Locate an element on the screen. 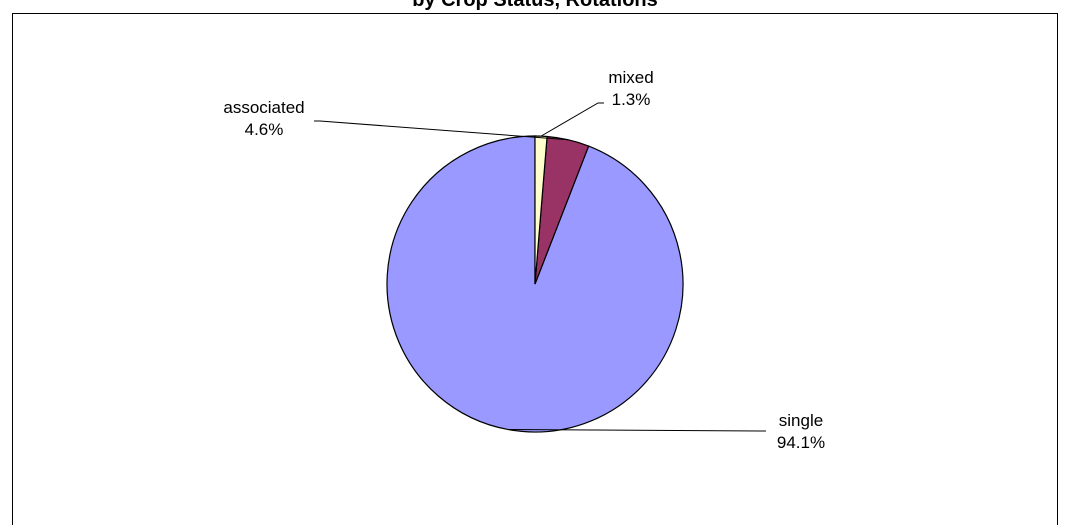  chart-title: by Crop Status, Rotations is located at coordinates (535, 5).